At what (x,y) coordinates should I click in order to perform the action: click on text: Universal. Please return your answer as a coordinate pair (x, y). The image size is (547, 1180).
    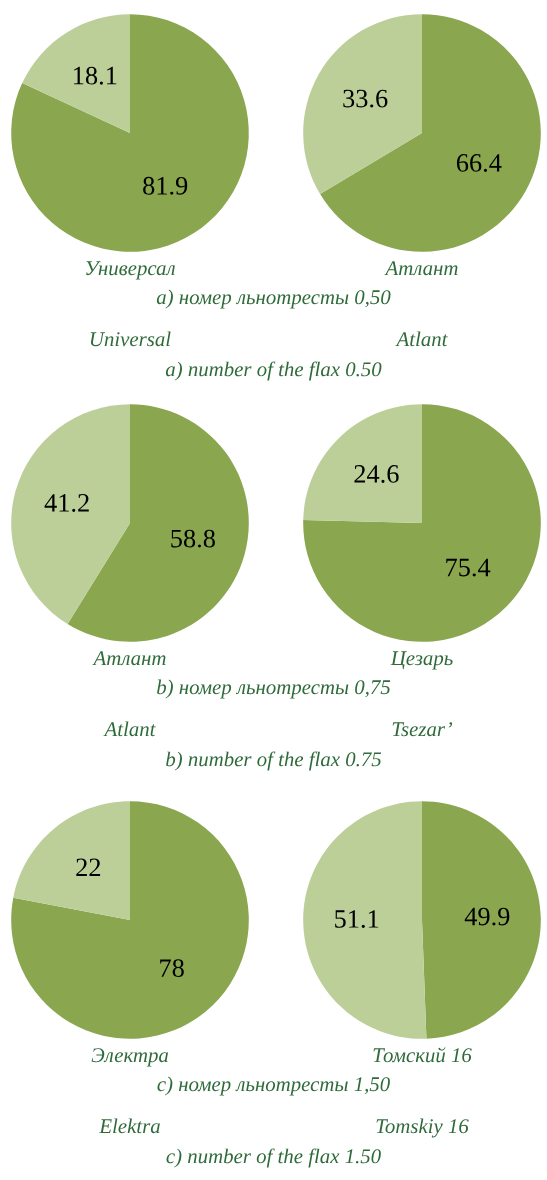
    Looking at the image, I should click on (130, 339).